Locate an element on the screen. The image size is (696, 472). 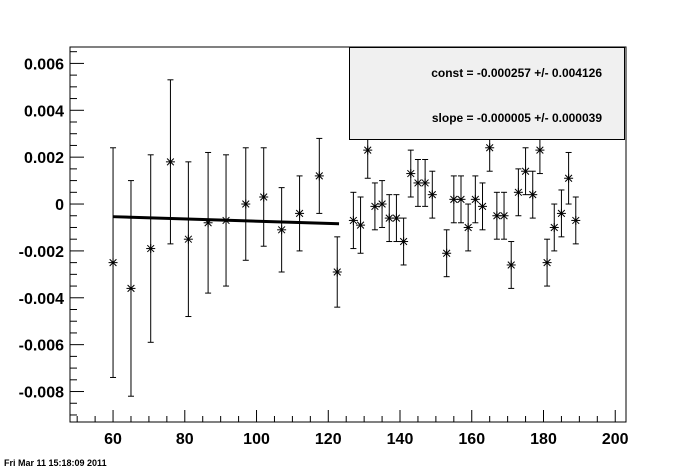
y-tick-label: -0.004 is located at coordinates (41, 299).